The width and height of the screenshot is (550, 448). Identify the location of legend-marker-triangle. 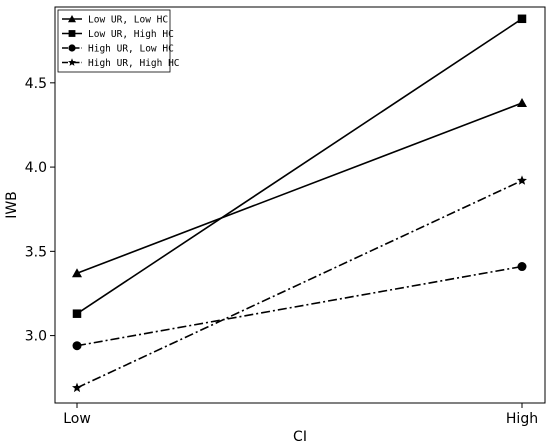
(72, 19).